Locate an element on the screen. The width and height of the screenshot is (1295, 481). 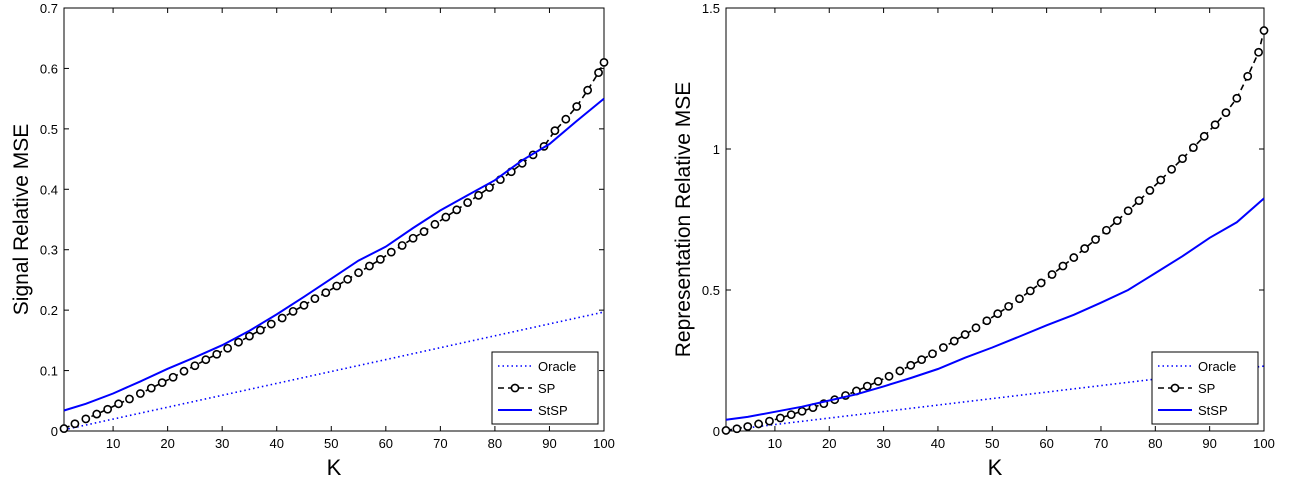
series-line-oracle is located at coordinates (995, 398).